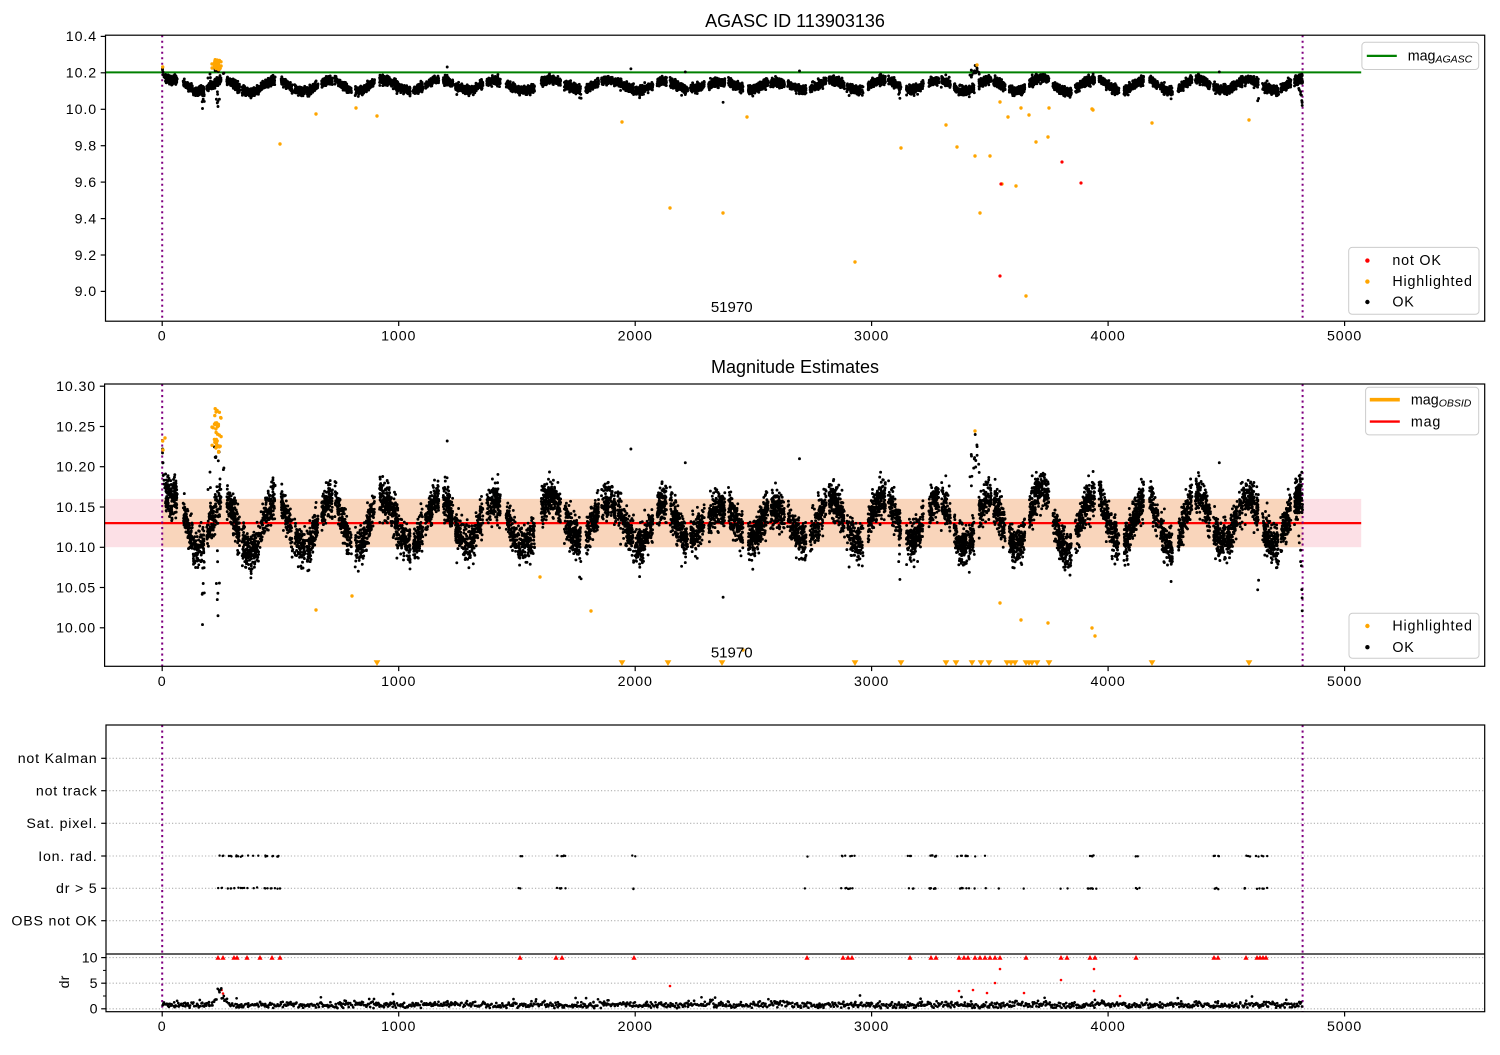  I want to click on svg-text: 9.4, so click(86, 219).